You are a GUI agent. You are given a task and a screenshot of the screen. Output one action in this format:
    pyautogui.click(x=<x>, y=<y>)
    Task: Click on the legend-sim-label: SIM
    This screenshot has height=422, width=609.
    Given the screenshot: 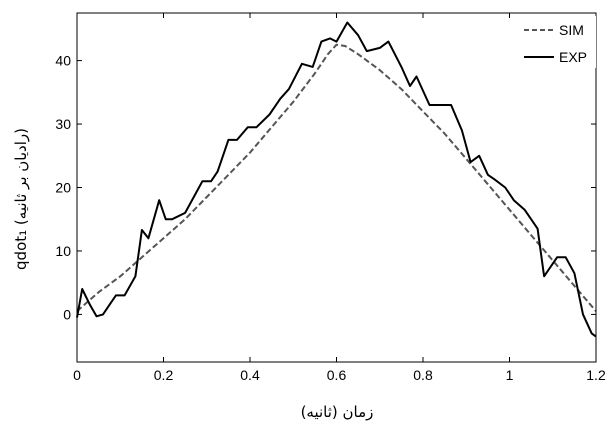 What is the action you would take?
    pyautogui.click(x=571, y=30)
    